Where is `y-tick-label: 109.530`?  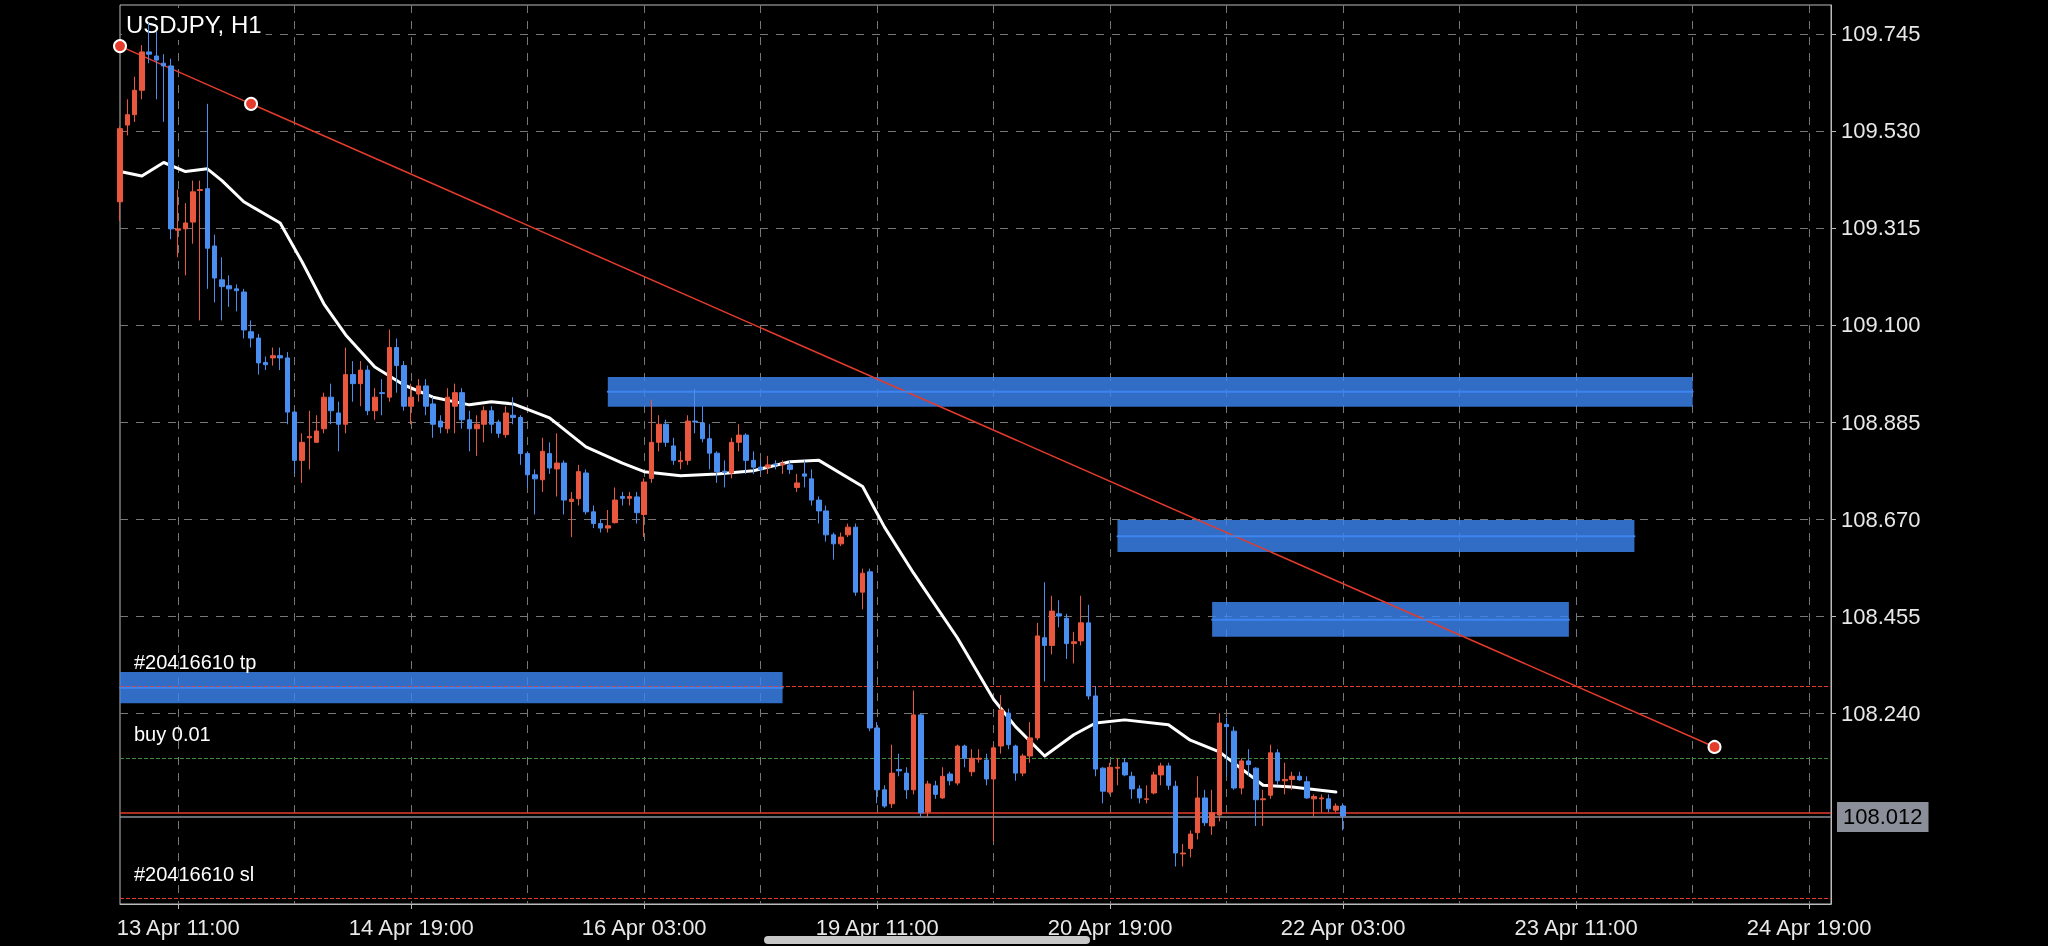 y-tick-label: 109.530 is located at coordinates (1881, 131).